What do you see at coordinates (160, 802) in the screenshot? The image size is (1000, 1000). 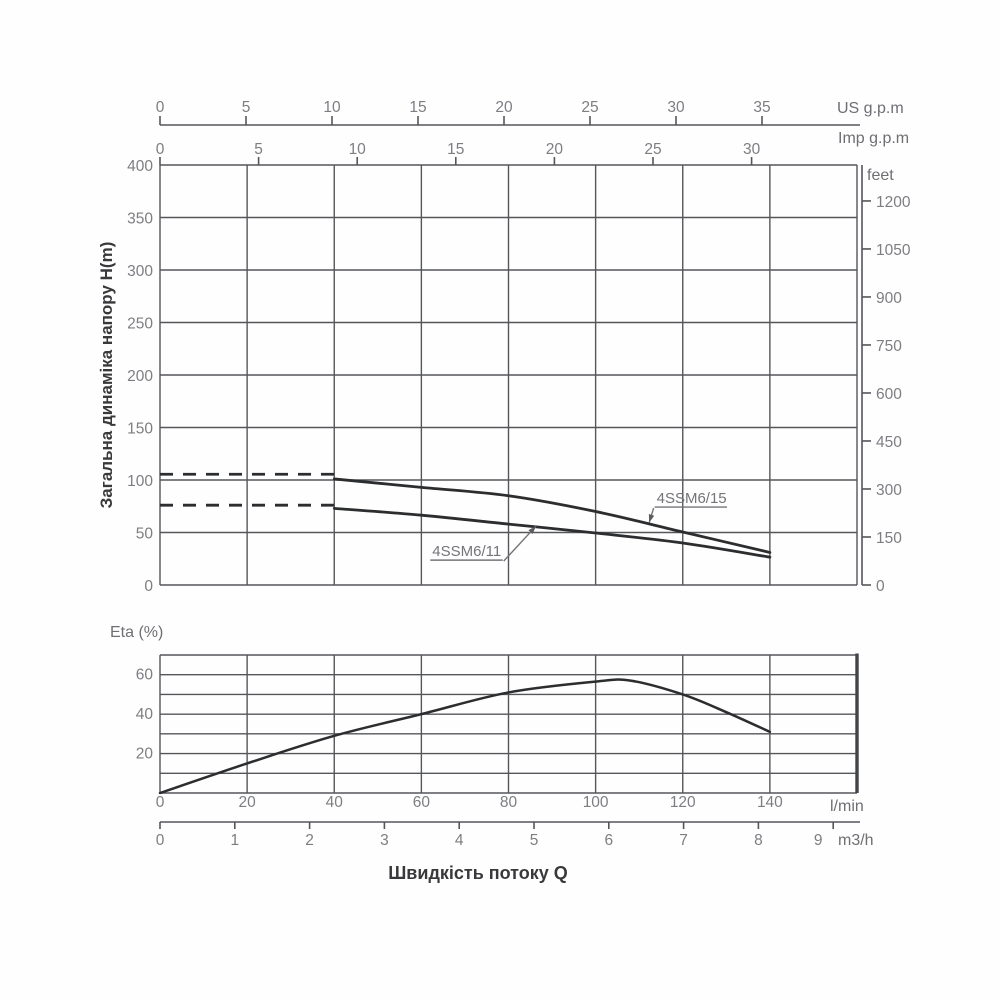 I see `lmin-tick-label: 0` at bounding box center [160, 802].